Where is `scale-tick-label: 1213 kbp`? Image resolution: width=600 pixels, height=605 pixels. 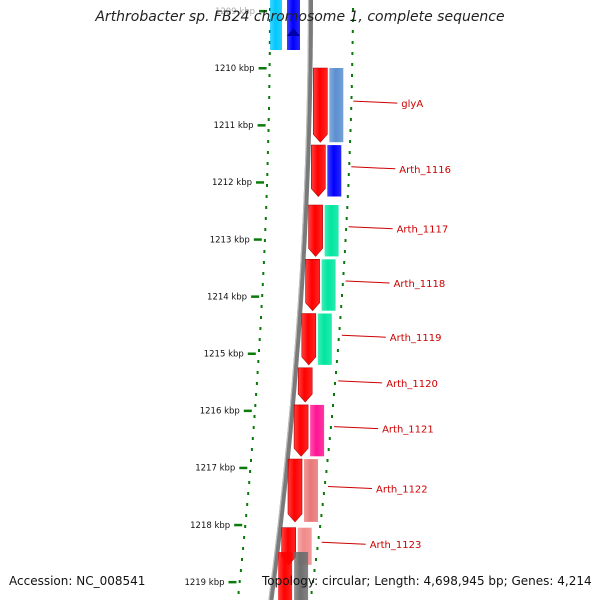 scale-tick-label: 1213 kbp is located at coordinates (230, 240).